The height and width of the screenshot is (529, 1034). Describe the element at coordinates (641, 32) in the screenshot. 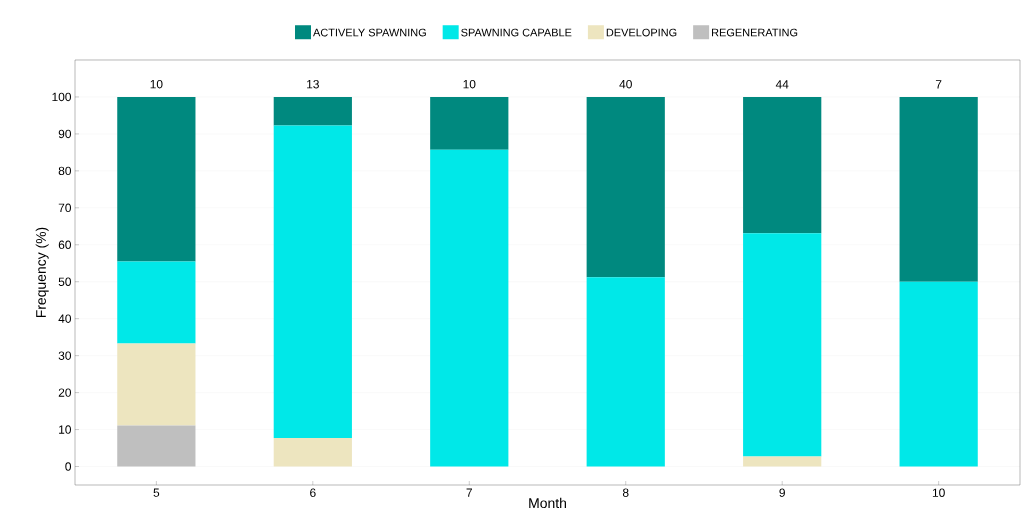

I see `legend-label: DEVELOPING` at that location.